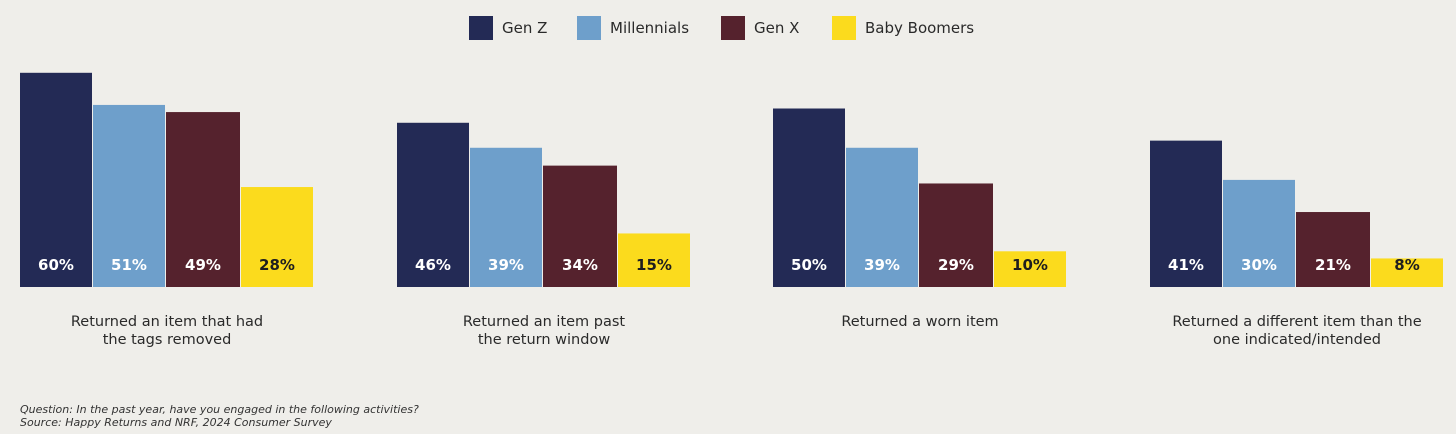 Image resolution: width=1456 pixels, height=434 pixels. What do you see at coordinates (733, 28) in the screenshot?
I see `legend-swatch-gen-x` at bounding box center [733, 28].